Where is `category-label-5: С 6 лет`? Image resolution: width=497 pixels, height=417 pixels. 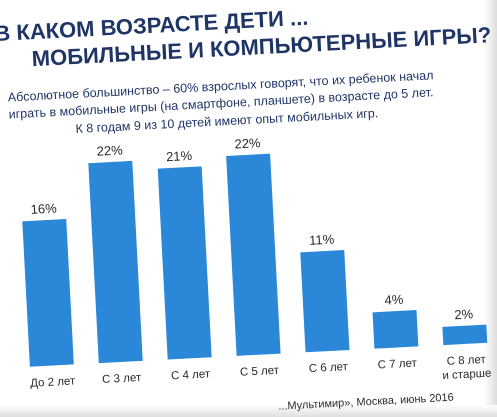 category-label-5: С 6 лет is located at coordinates (329, 368).